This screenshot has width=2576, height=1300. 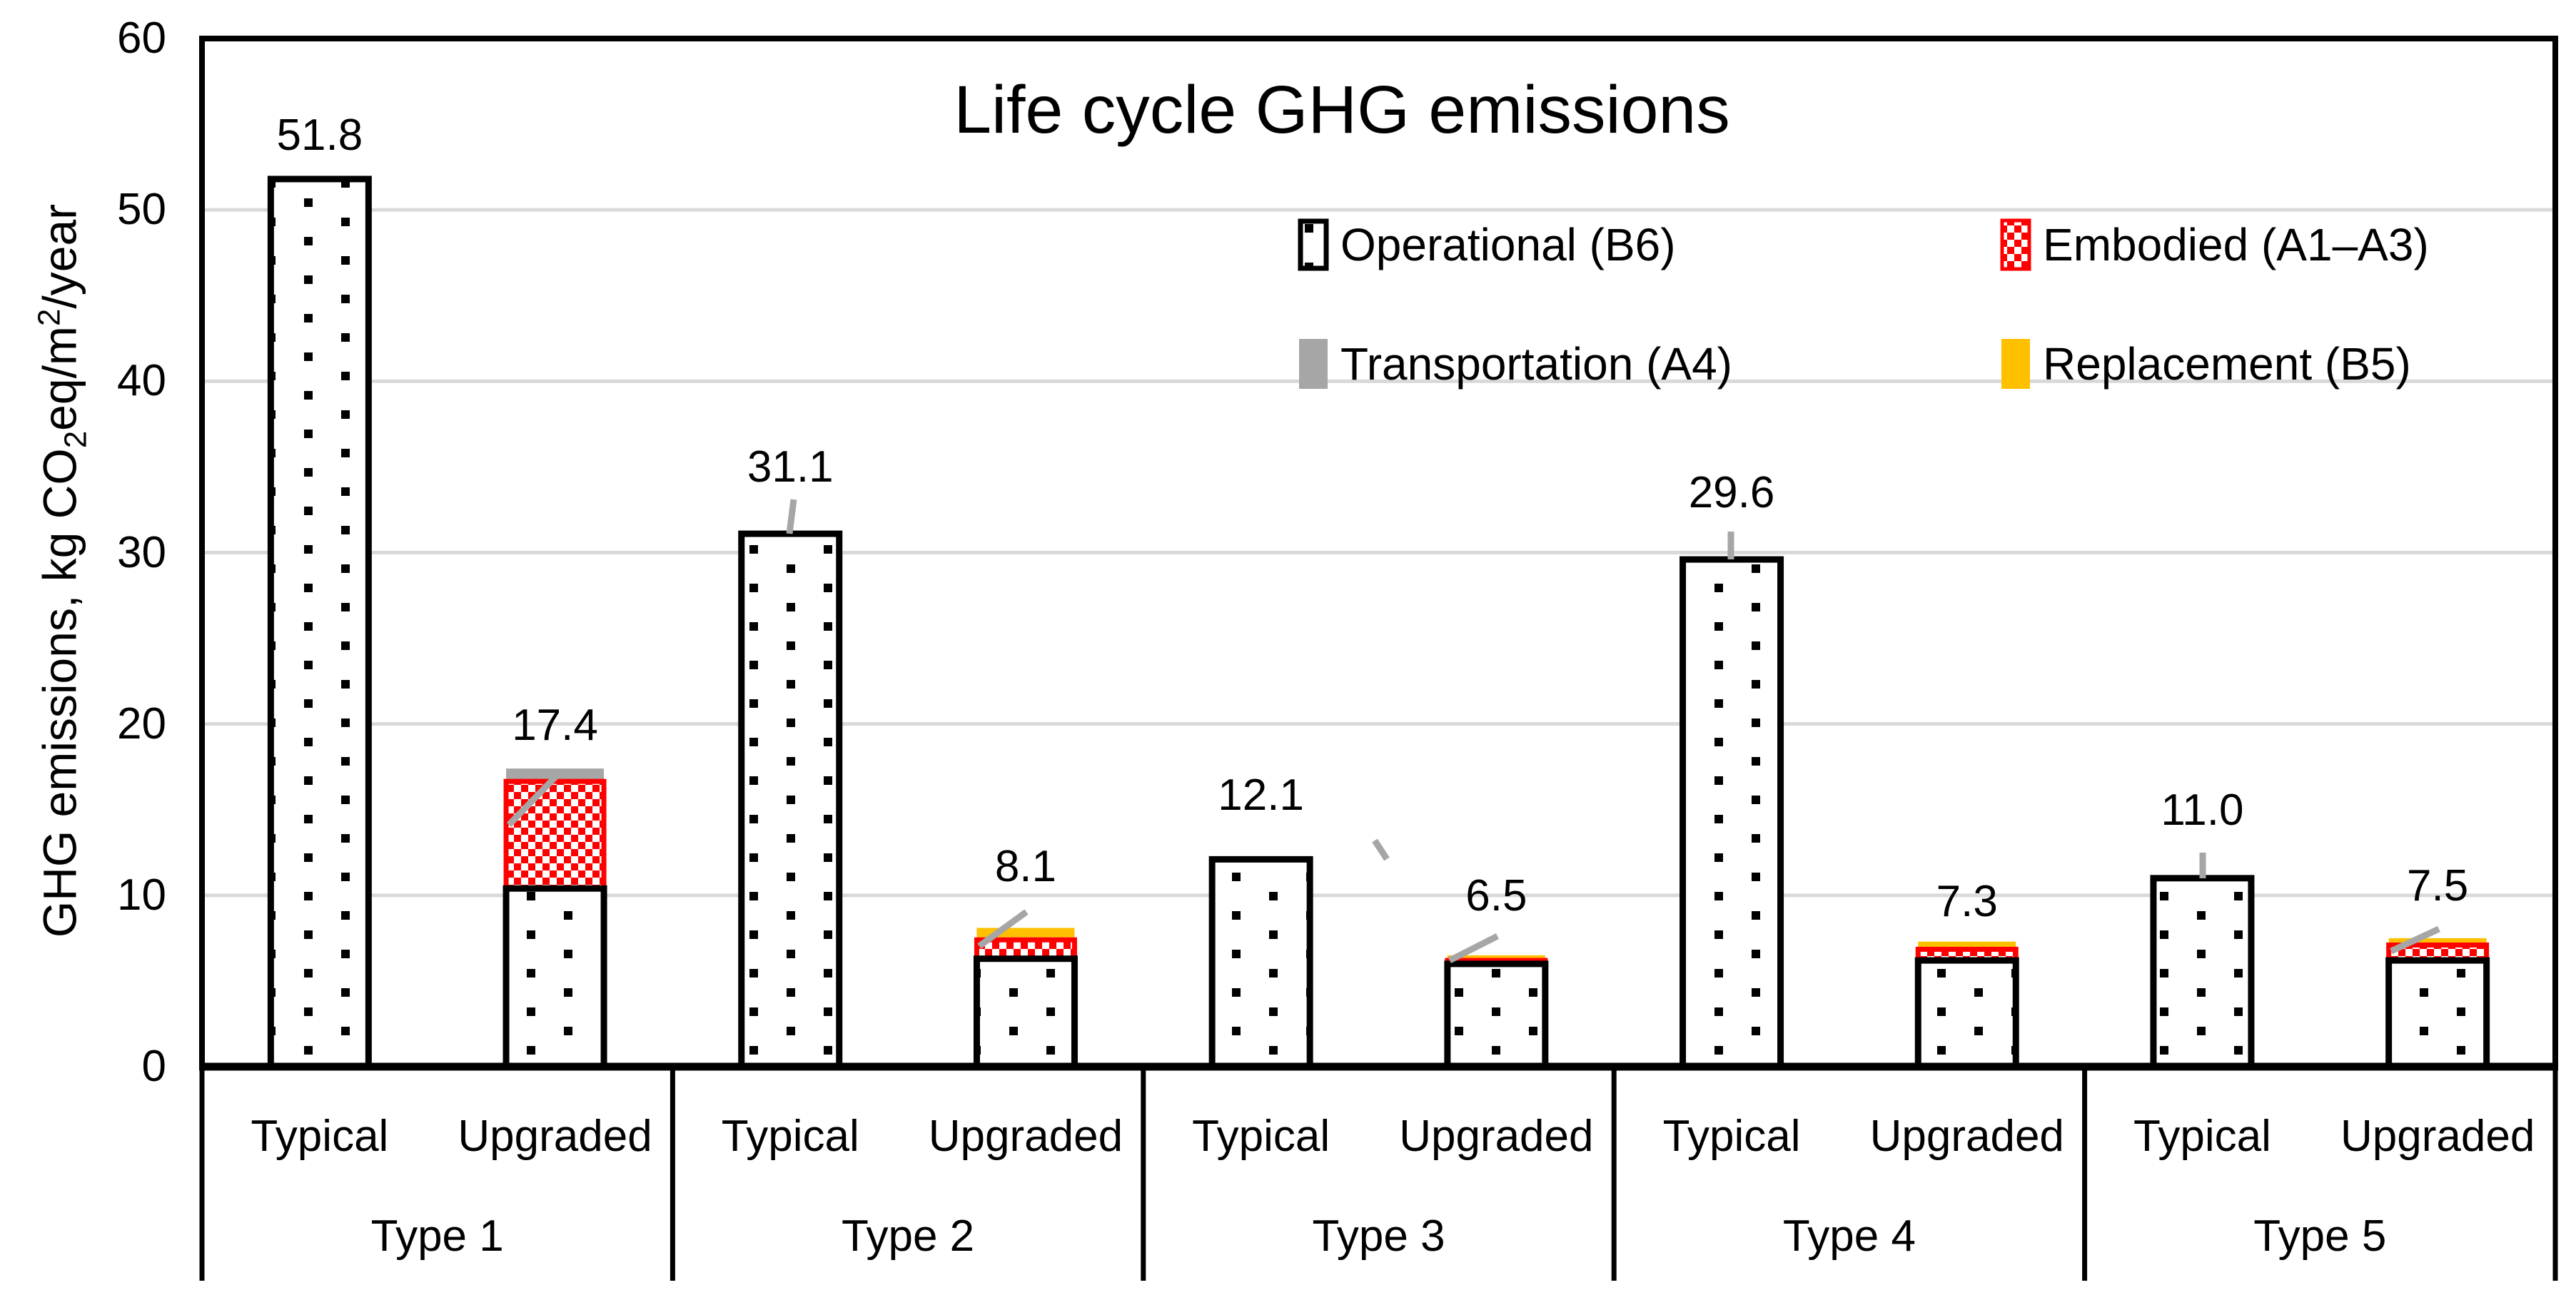 I want to click on legend-item-operational: Operational (B6), so click(x=1487, y=244).